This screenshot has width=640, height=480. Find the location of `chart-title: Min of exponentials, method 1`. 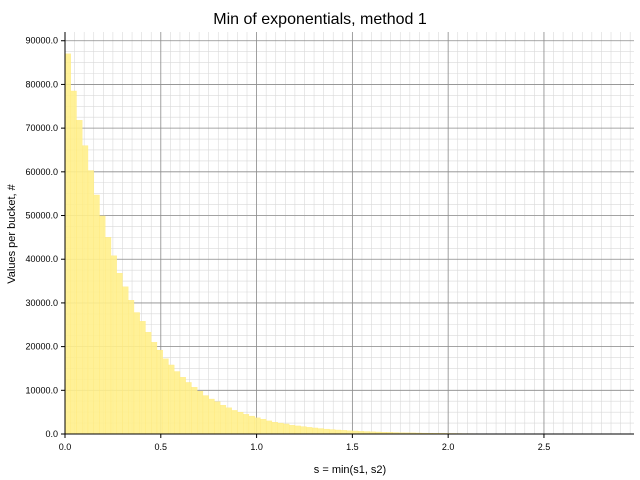

chart-title: Min of exponentials, method 1 is located at coordinates (320, 19).